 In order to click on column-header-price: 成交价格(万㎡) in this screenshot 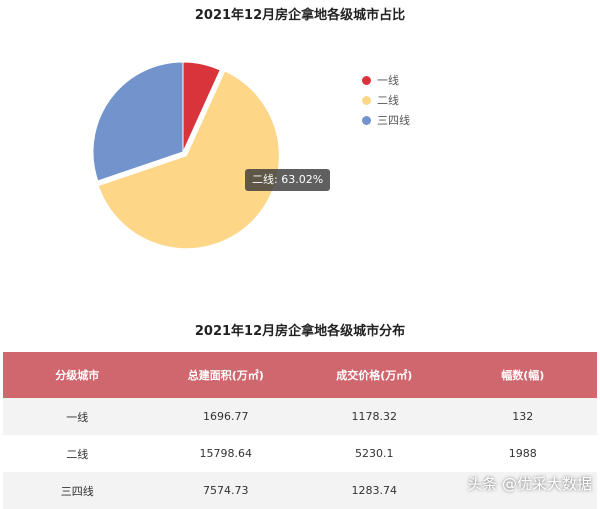, I will do `click(374, 375)`.